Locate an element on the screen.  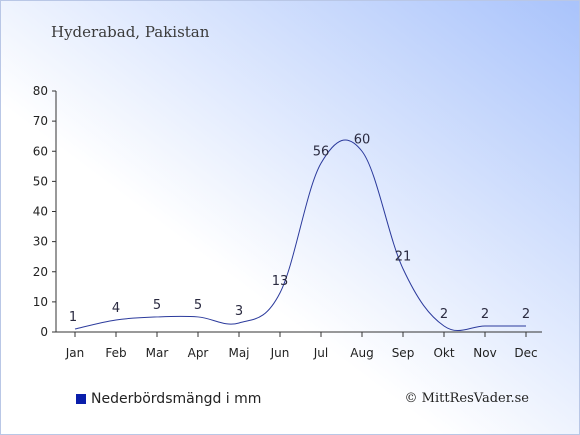
legend: Nederbördsmängd i mm is located at coordinates (168, 399).